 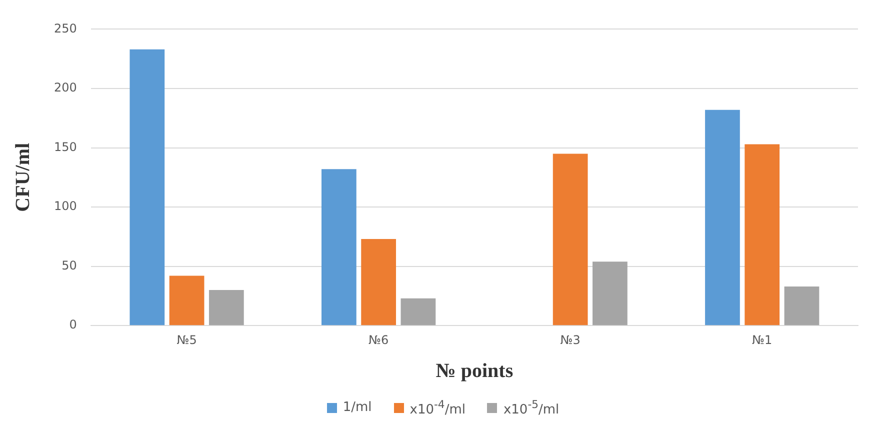 I want to click on y-tick-label: 100, so click(x=65, y=206).